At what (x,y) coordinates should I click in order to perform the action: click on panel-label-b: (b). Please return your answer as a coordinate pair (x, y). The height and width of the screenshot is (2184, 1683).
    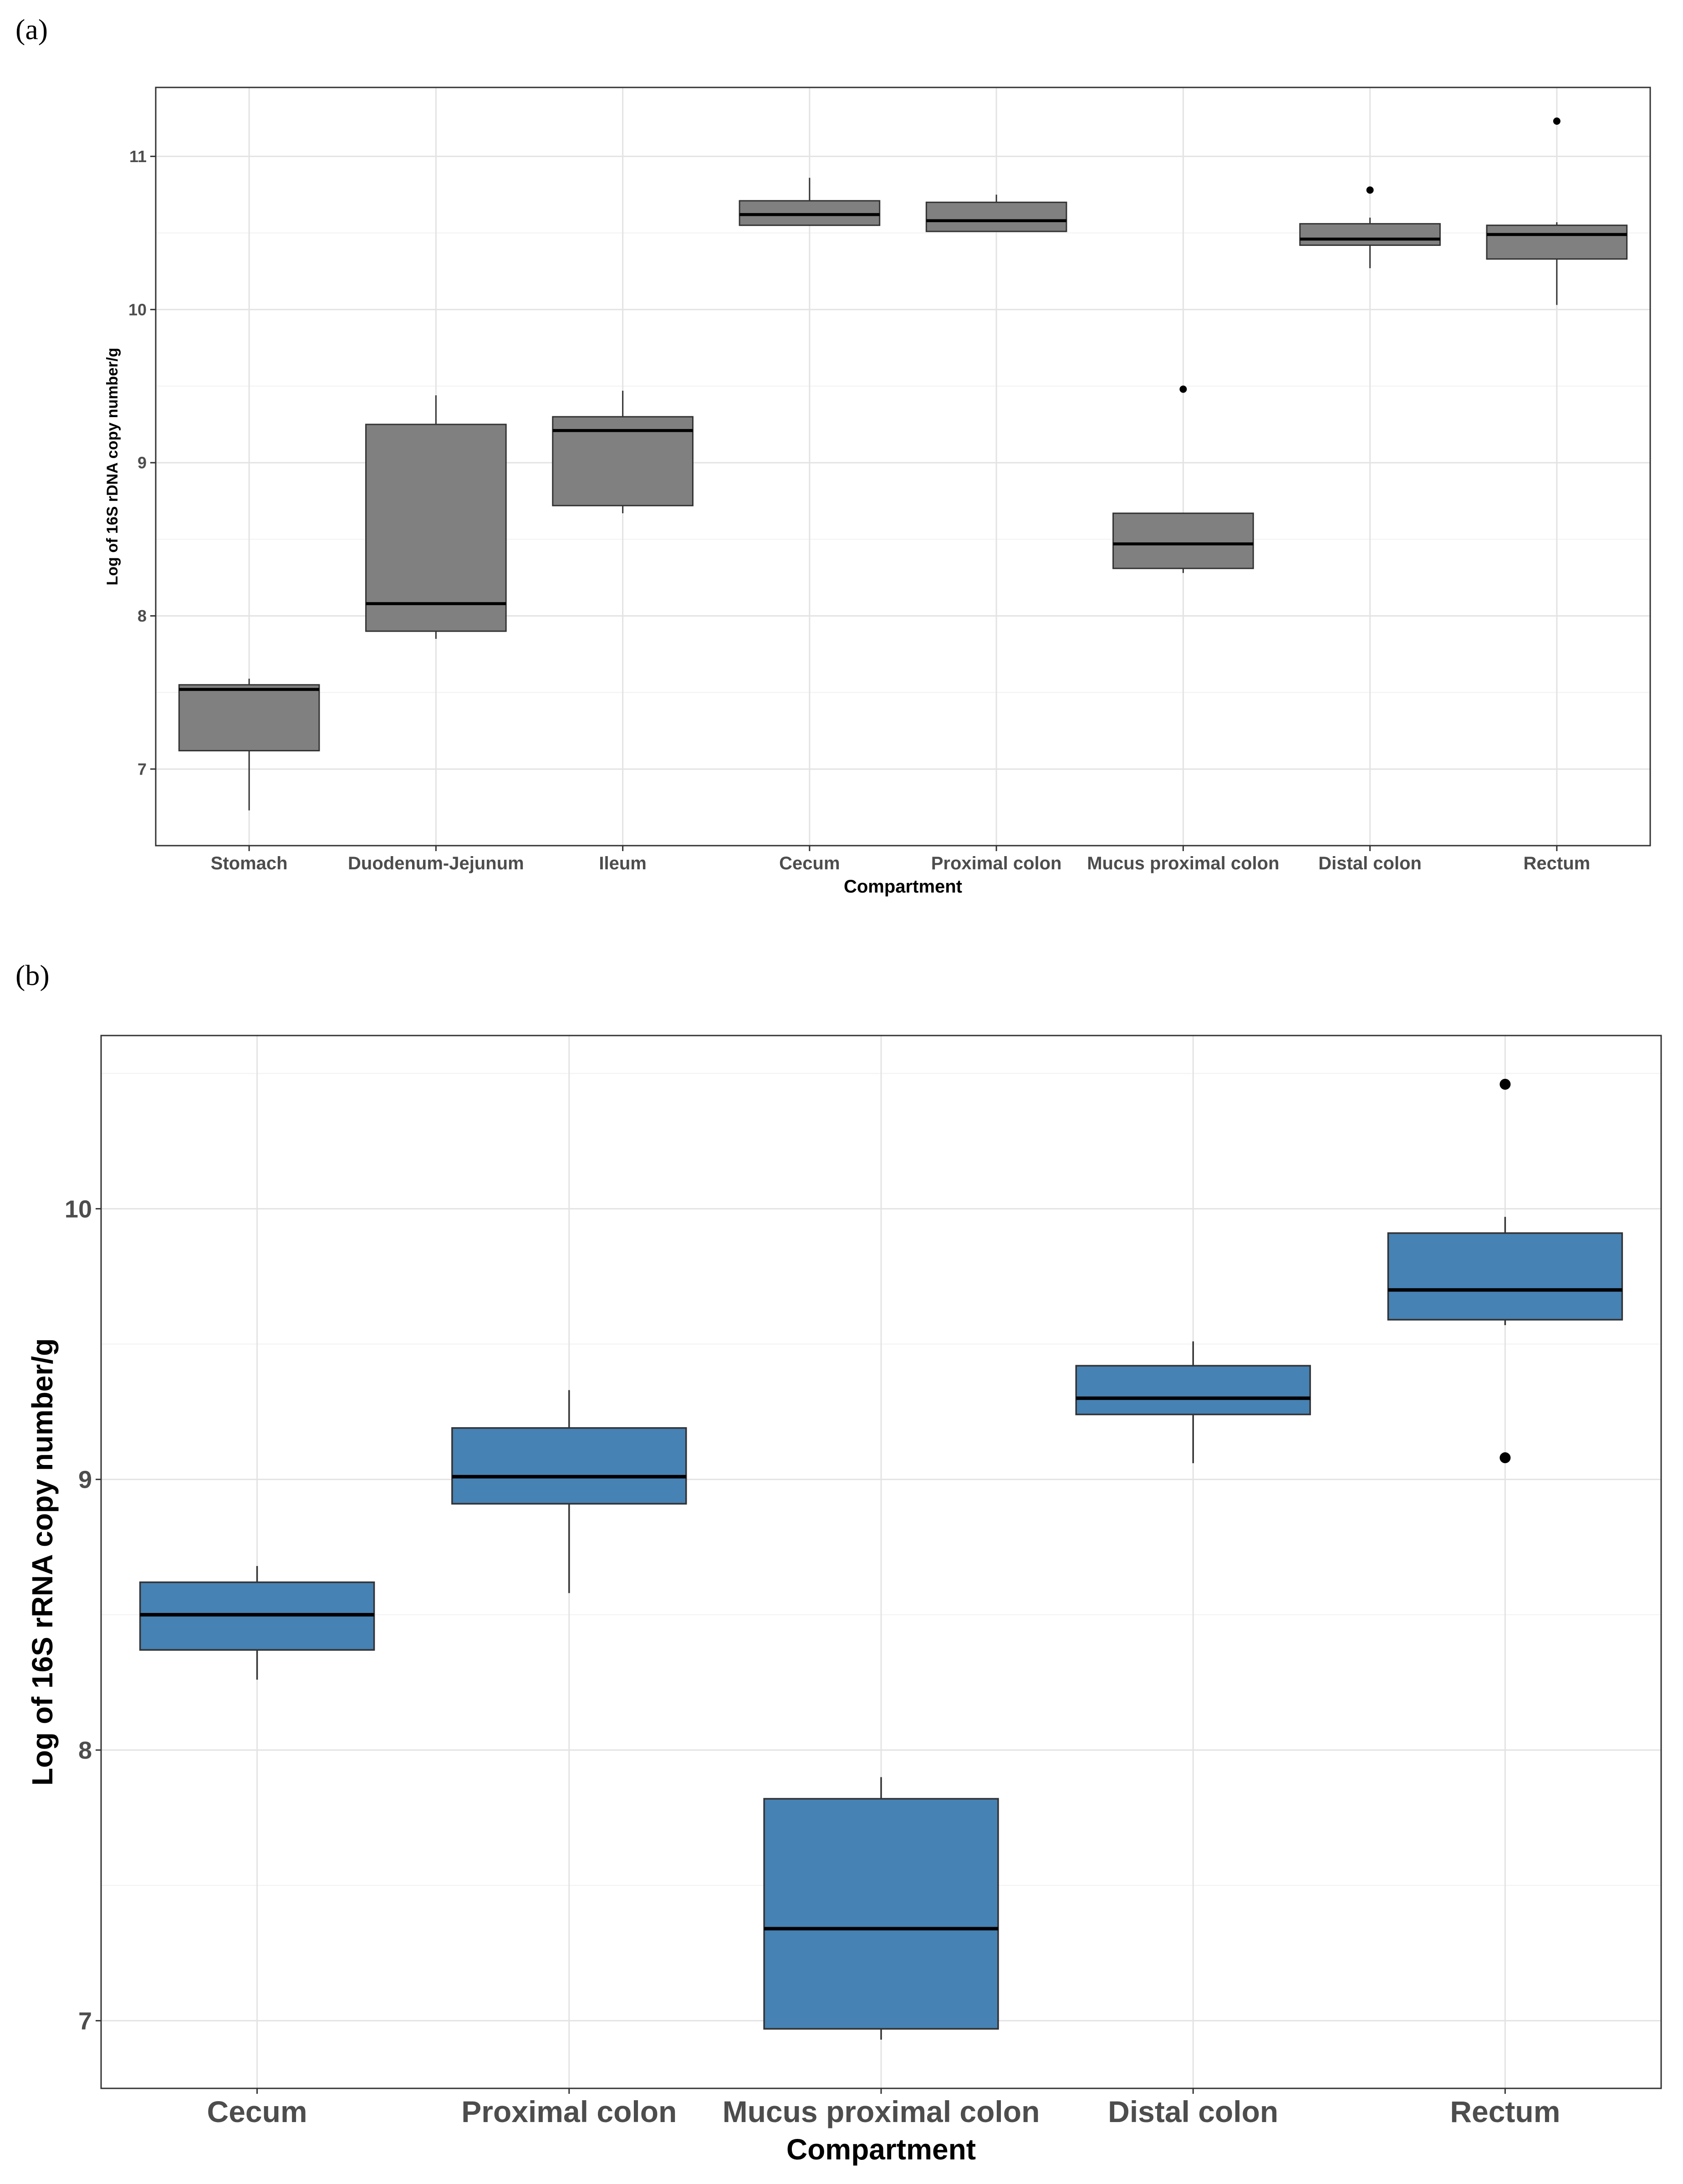
    Looking at the image, I should click on (32, 975).